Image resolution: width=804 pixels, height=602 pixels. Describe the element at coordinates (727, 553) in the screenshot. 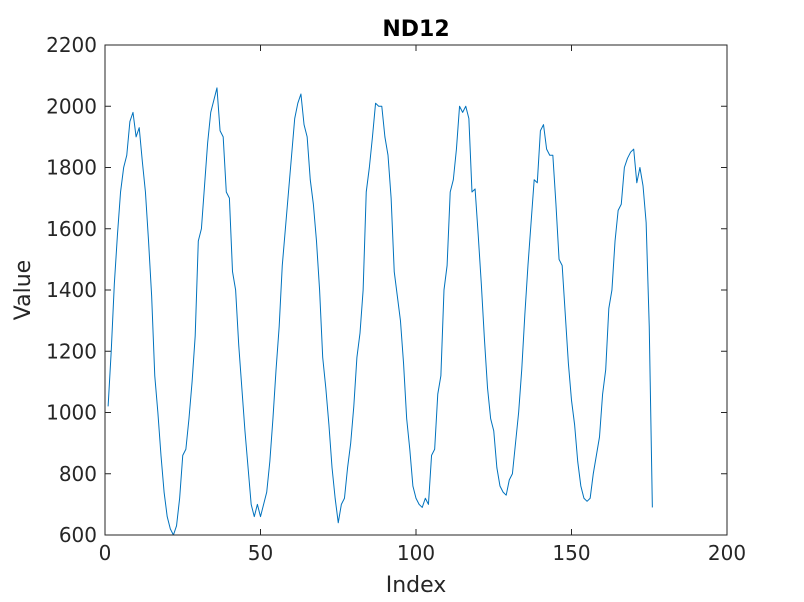

I see `x-tick-label: 200` at that location.